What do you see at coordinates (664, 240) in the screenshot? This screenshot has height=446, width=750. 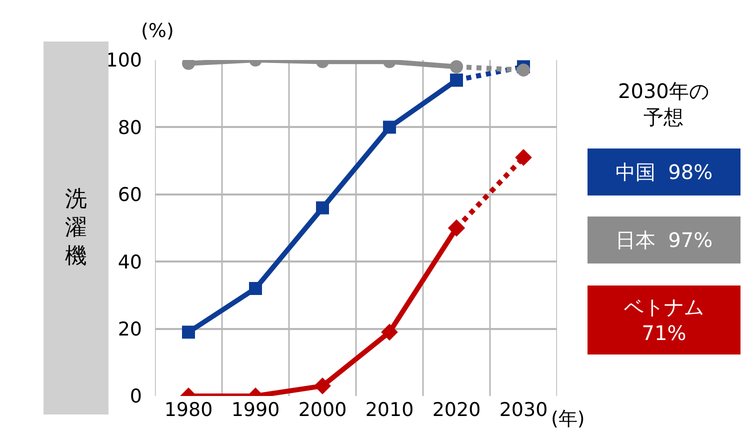 I see `text: 日本 97%` at bounding box center [664, 240].